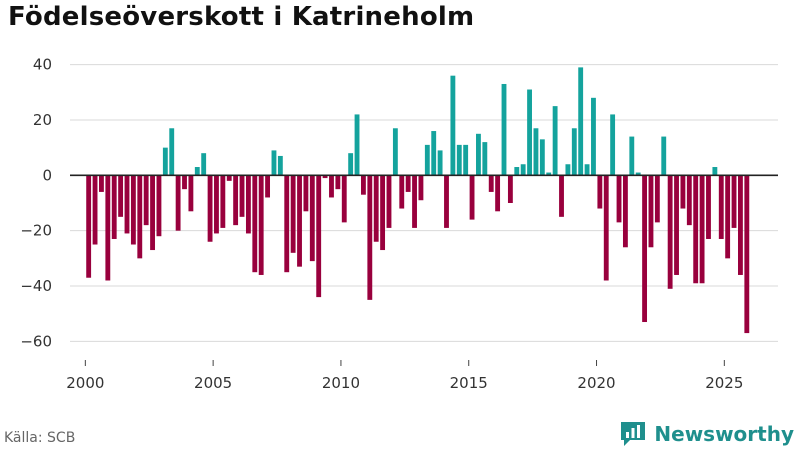 The image size is (800, 450). Describe the element at coordinates (42, 65) in the screenshot. I see `y-tick-label: 40` at that location.